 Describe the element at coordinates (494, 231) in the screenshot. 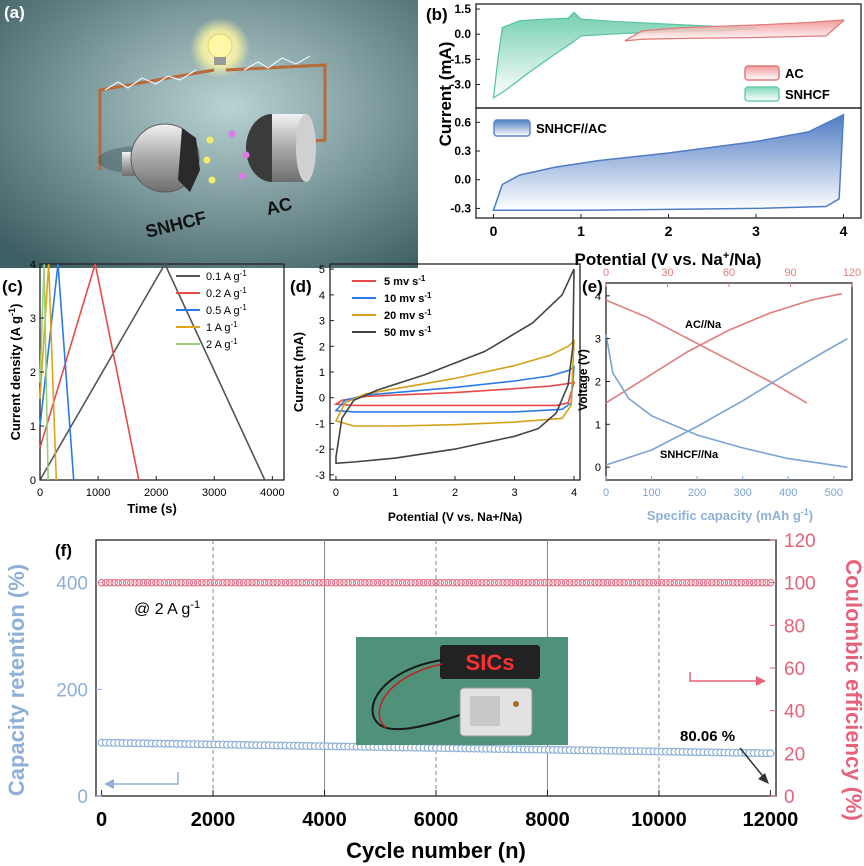

I see `b-xtick-label: 0` at that location.